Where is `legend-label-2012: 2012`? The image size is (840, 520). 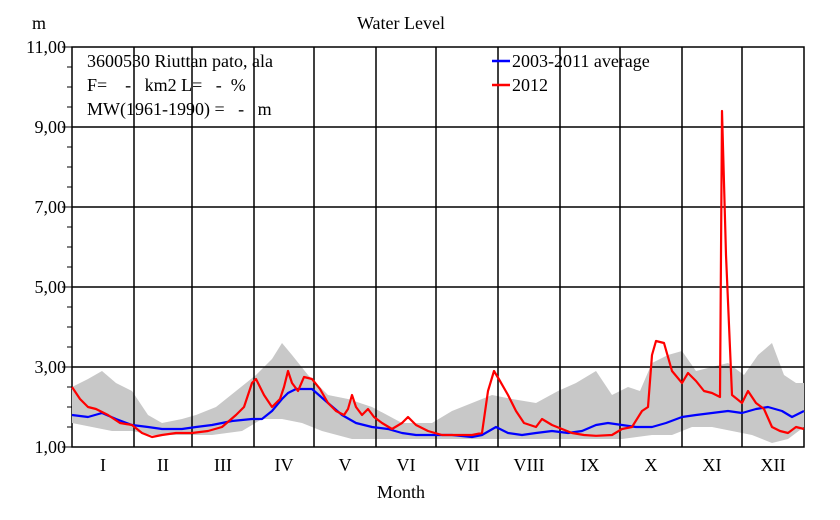
legend-label-2012: 2012 is located at coordinates (530, 85).